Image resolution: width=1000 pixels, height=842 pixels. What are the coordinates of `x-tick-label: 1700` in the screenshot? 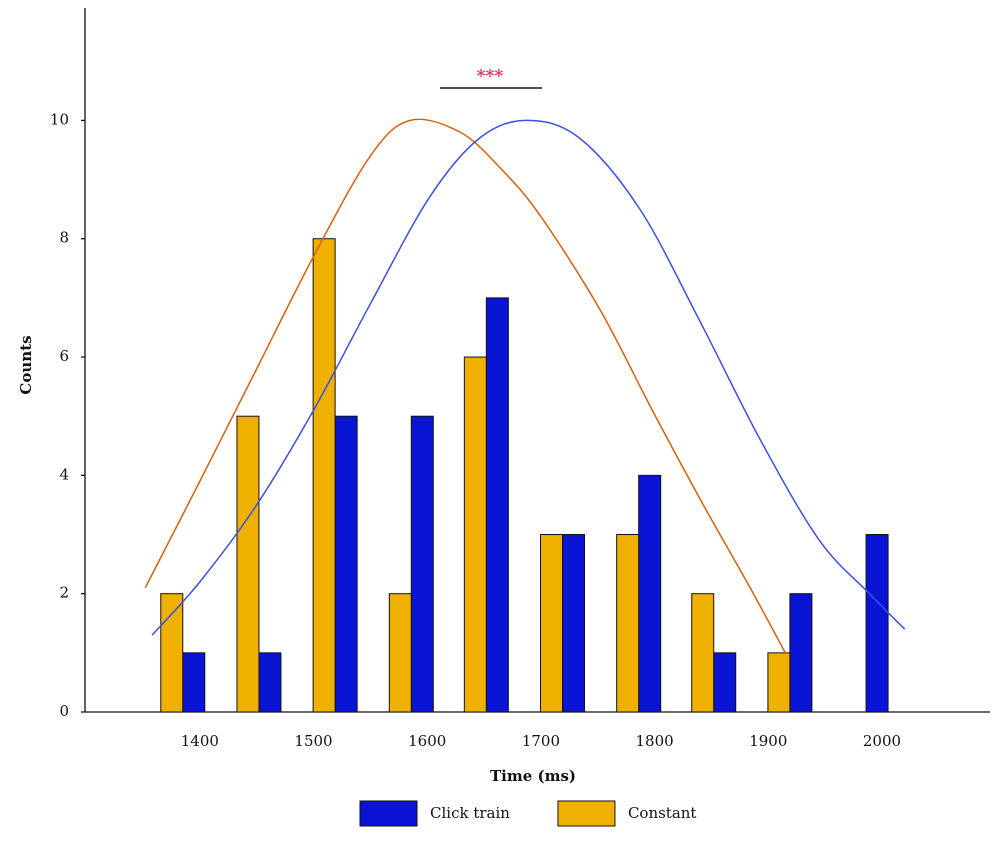 It's located at (541, 741).